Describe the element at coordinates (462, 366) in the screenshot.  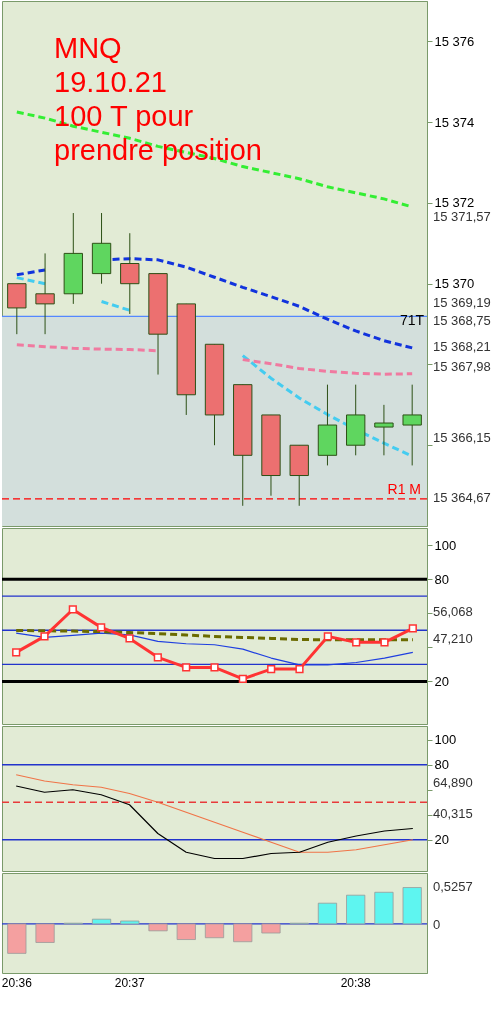
I see `text: 15 367,98` at that location.